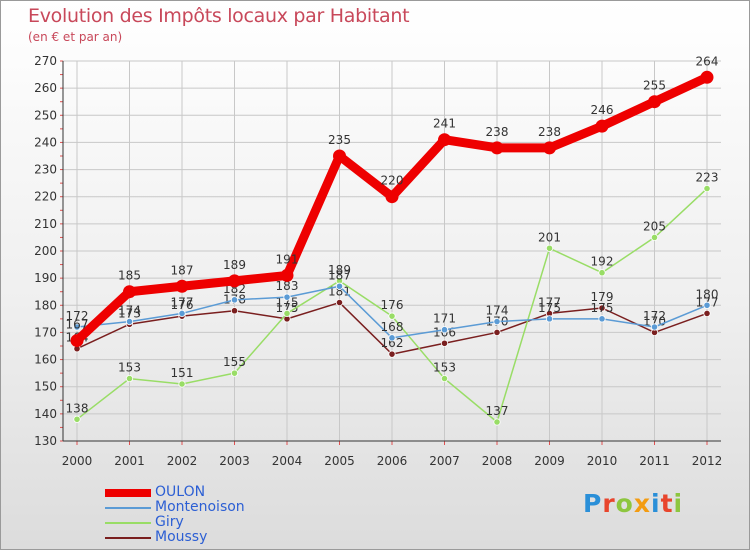 The image size is (750, 550). What do you see at coordinates (707, 294) in the screenshot?
I see `data-label: 180` at bounding box center [707, 294].